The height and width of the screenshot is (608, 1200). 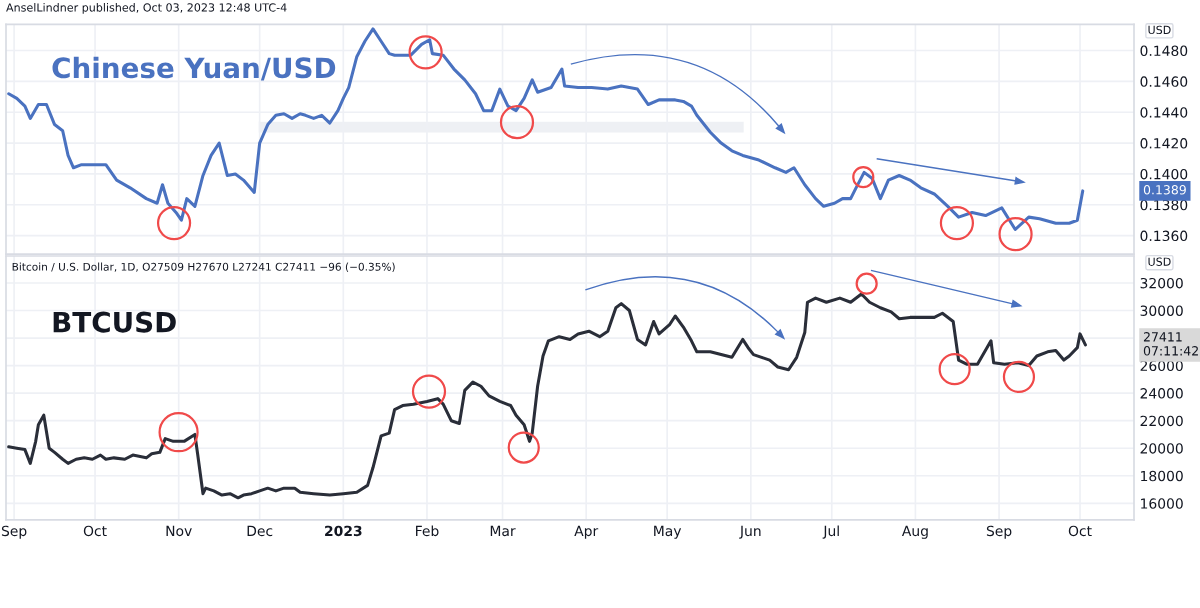 What do you see at coordinates (114, 322) in the screenshot?
I see `text: BTCUSD` at bounding box center [114, 322].